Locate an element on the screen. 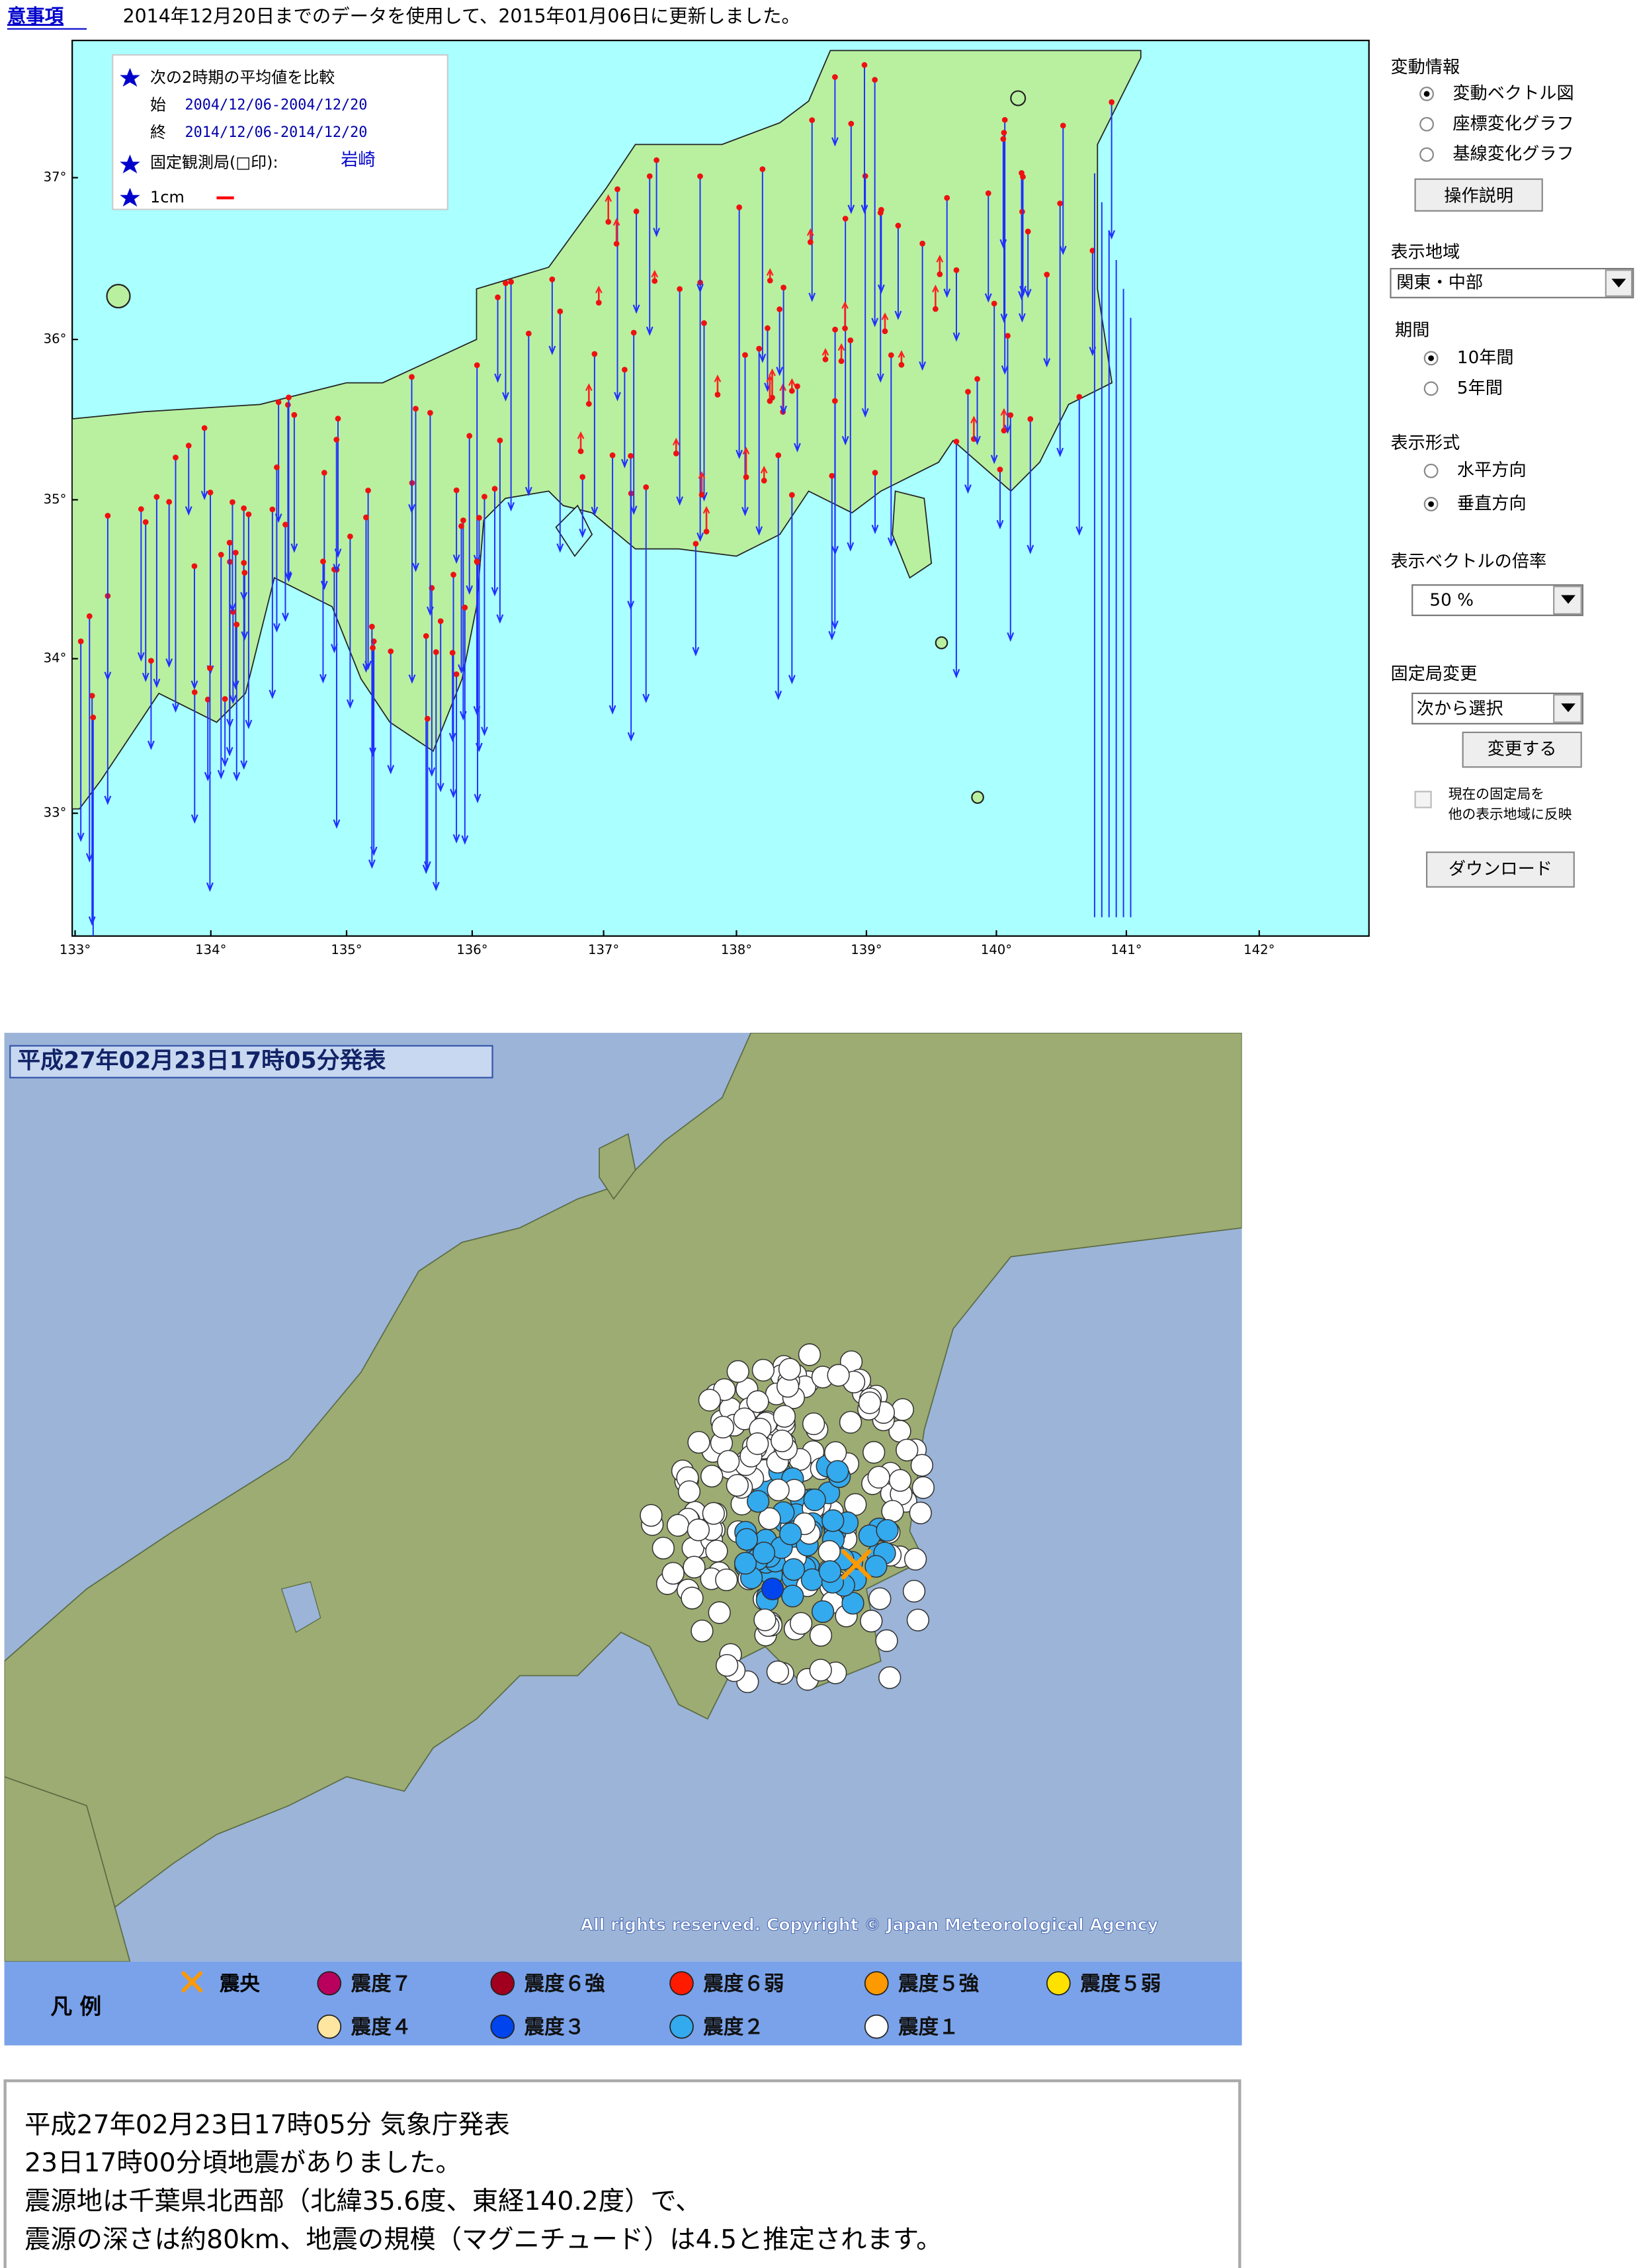  title-box is located at coordinates (251, 1062).